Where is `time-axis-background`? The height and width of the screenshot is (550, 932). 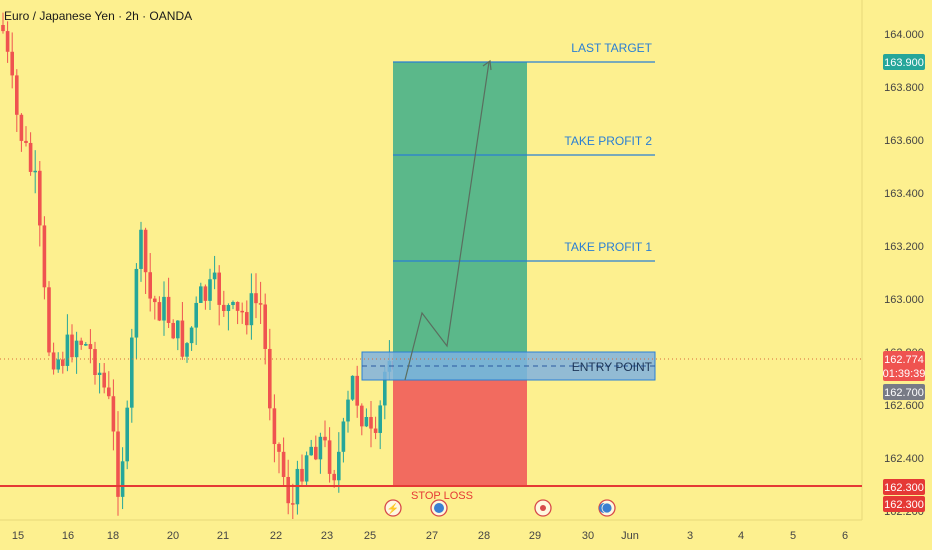 time-axis-background is located at coordinates (466, 535).